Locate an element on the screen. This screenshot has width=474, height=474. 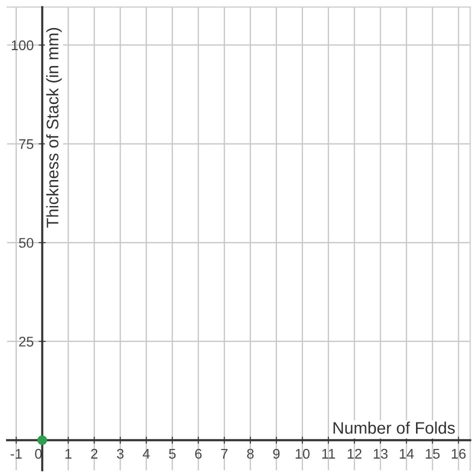
x-tick-label: 9 is located at coordinates (276, 453).